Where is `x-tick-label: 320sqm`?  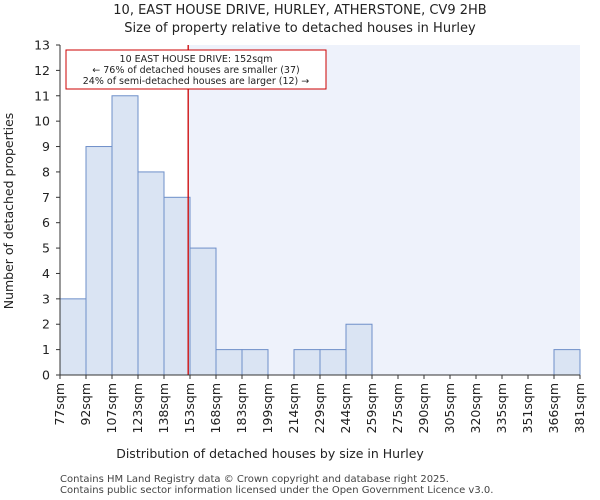
x-tick-label: 320sqm is located at coordinates (475, 408).